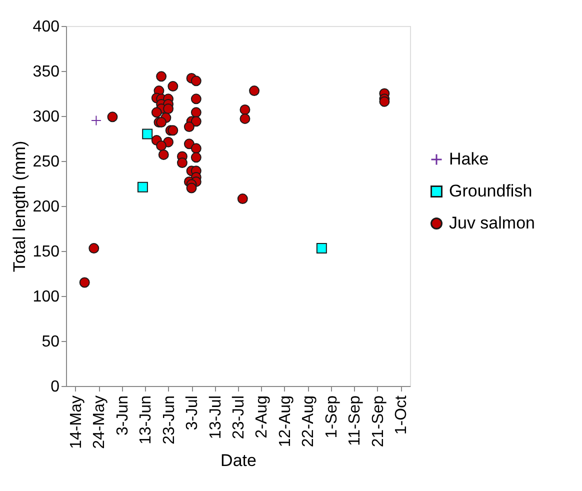  What do you see at coordinates (378, 421) in the screenshot?
I see `x-tick-label: 21-Sep` at bounding box center [378, 421].